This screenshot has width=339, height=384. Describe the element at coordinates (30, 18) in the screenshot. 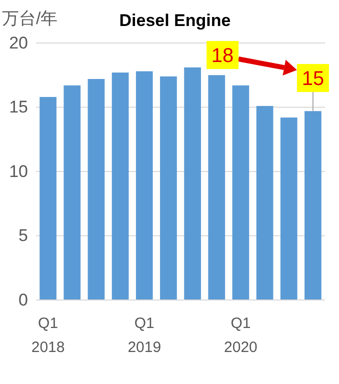

I see `y-axis-title: 万台/年` at that location.